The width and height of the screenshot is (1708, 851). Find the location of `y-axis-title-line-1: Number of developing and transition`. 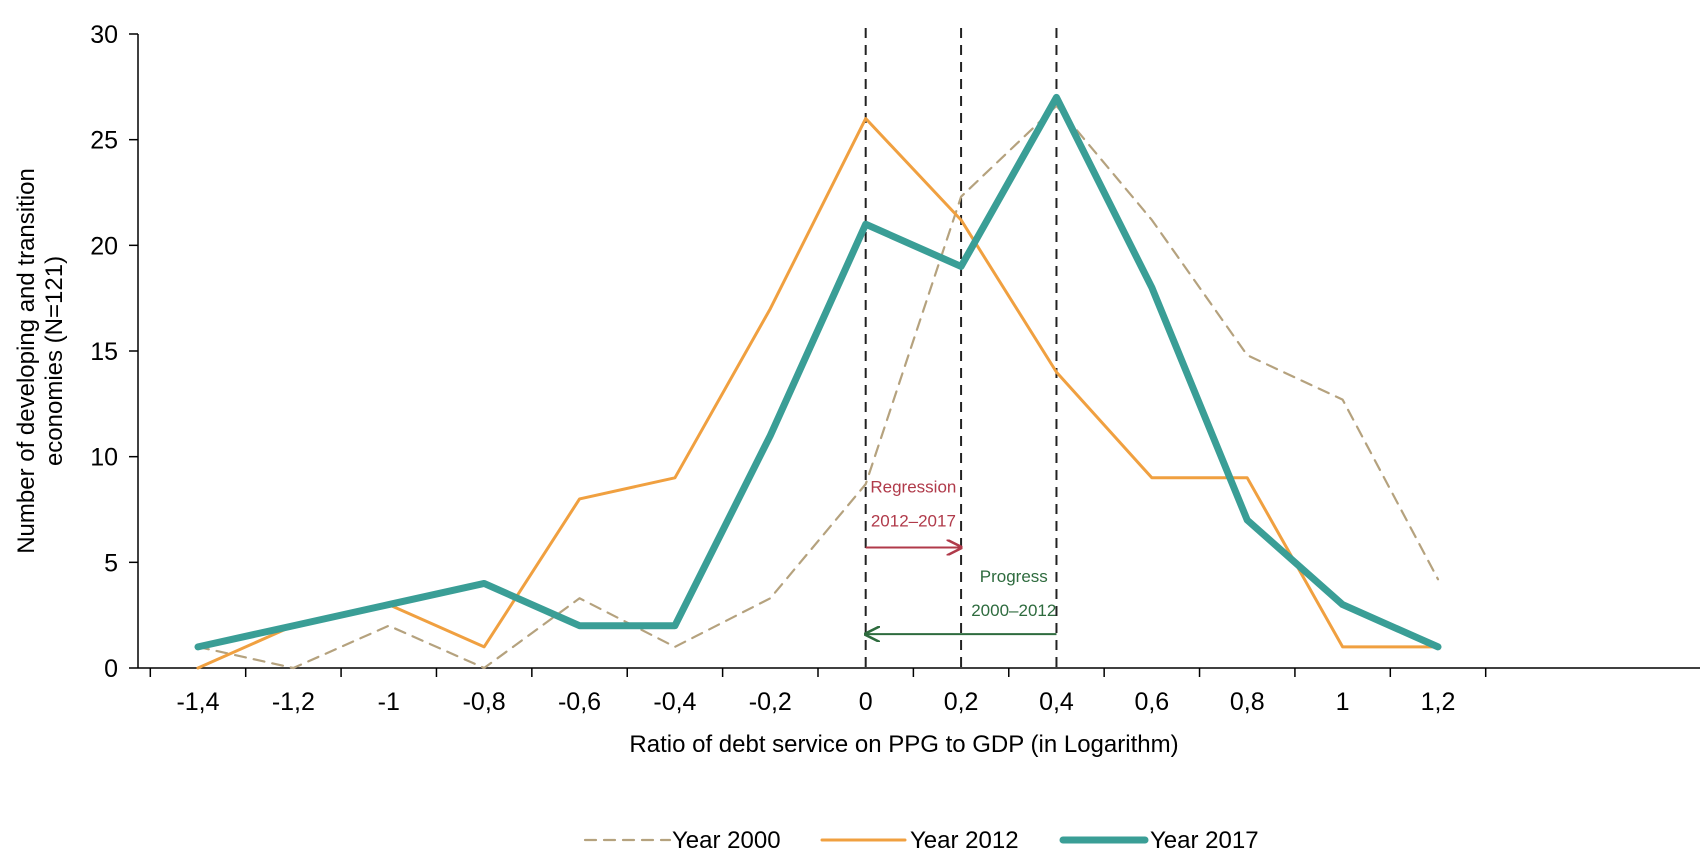

y-axis-title-line-1: Number of developing and transition is located at coordinates (26, 361).